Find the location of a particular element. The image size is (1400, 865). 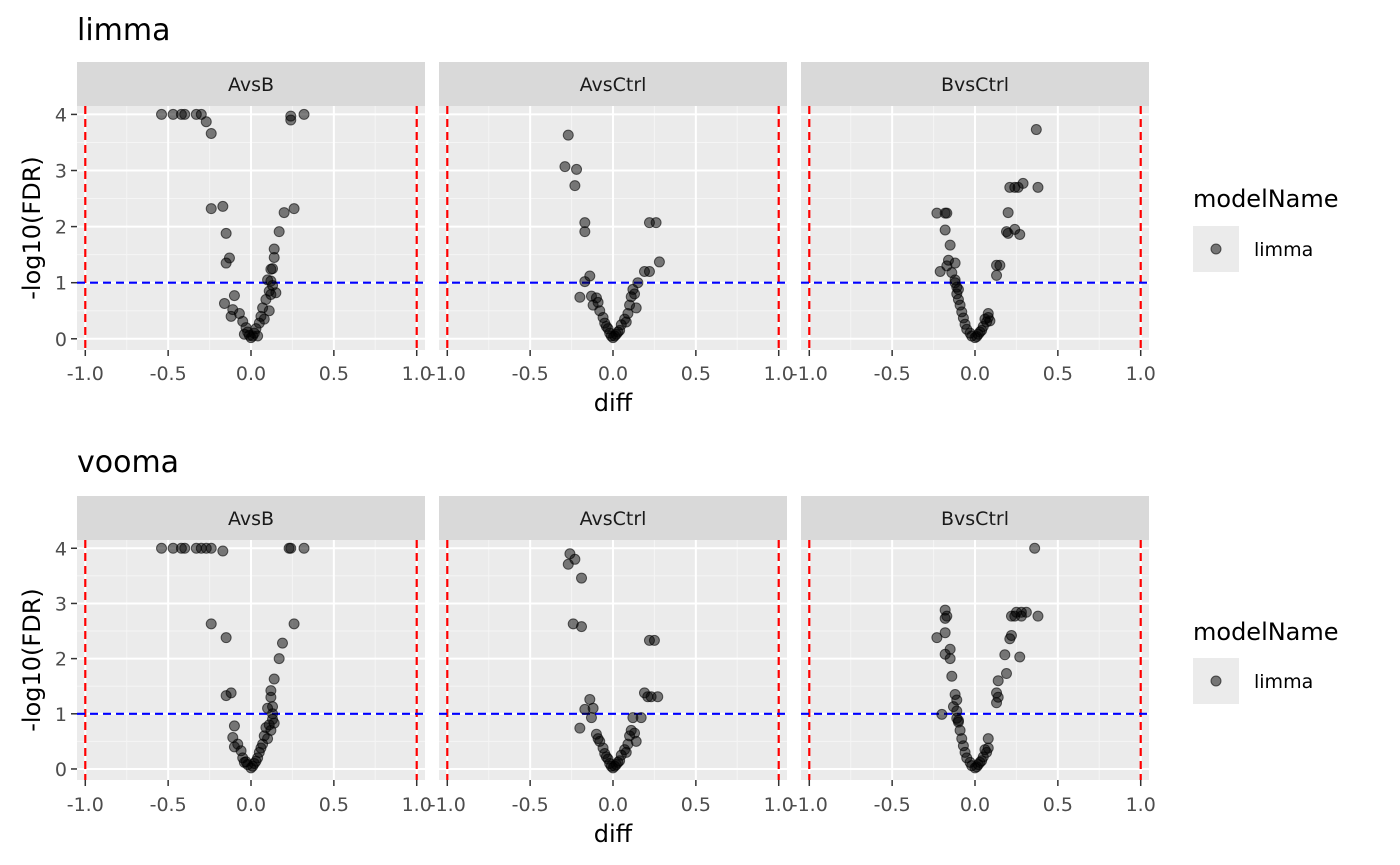

y-tick-label: 1 is located at coordinates (61, 715).